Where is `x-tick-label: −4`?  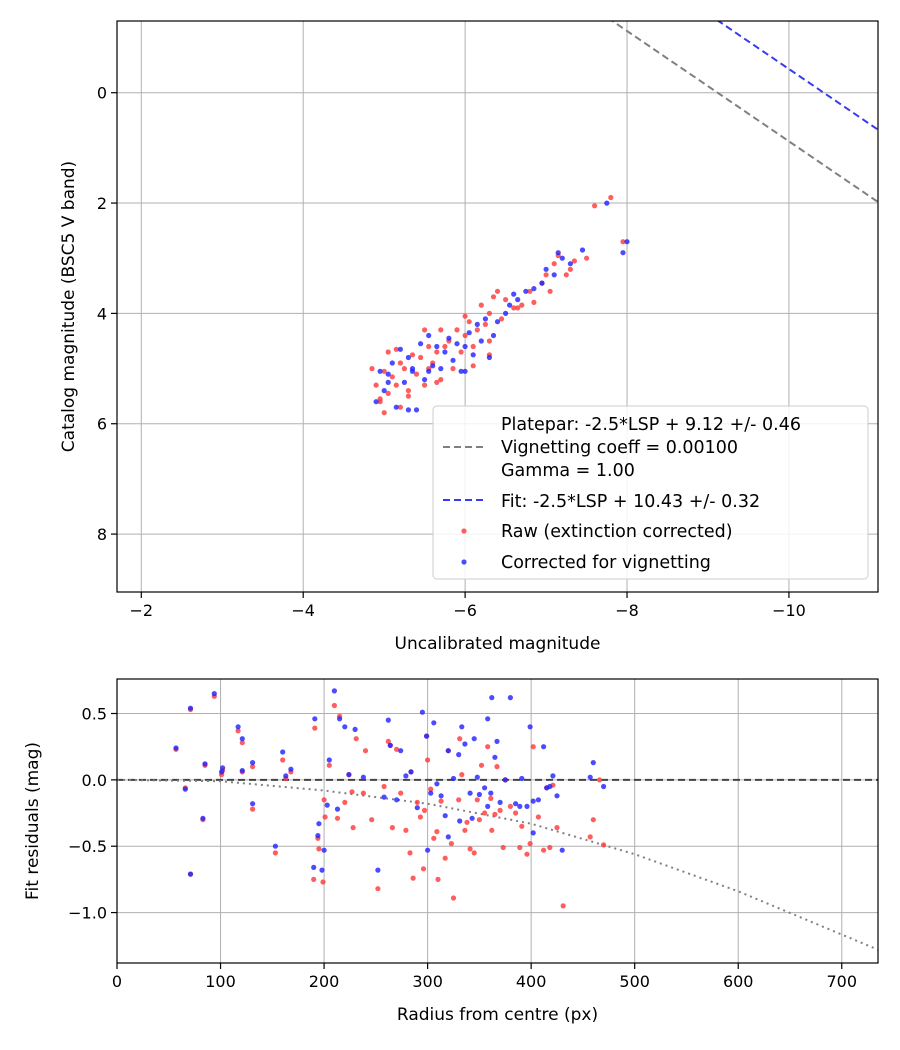
x-tick-label: −4 is located at coordinates (303, 610).